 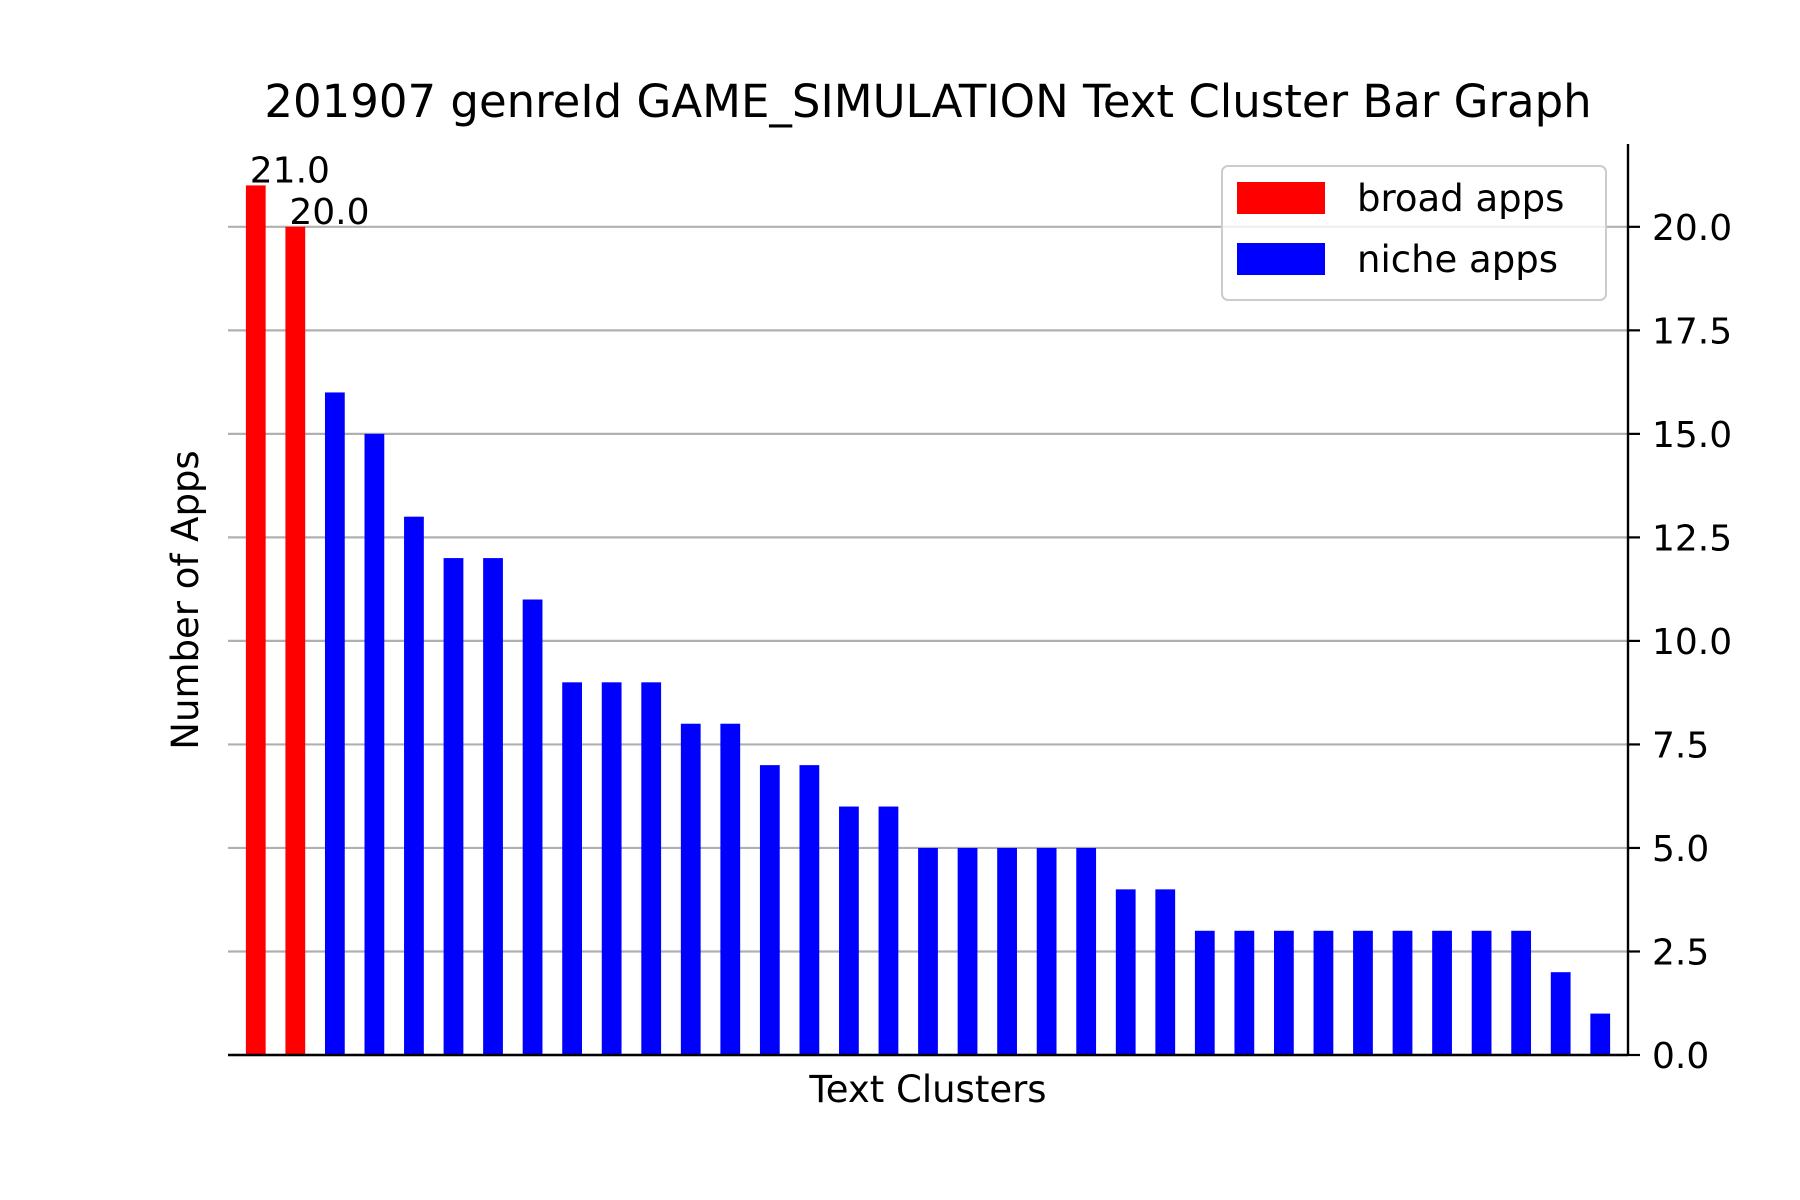 What do you see at coordinates (1692, 435) in the screenshot?
I see `y-tick-label: 15.0` at bounding box center [1692, 435].